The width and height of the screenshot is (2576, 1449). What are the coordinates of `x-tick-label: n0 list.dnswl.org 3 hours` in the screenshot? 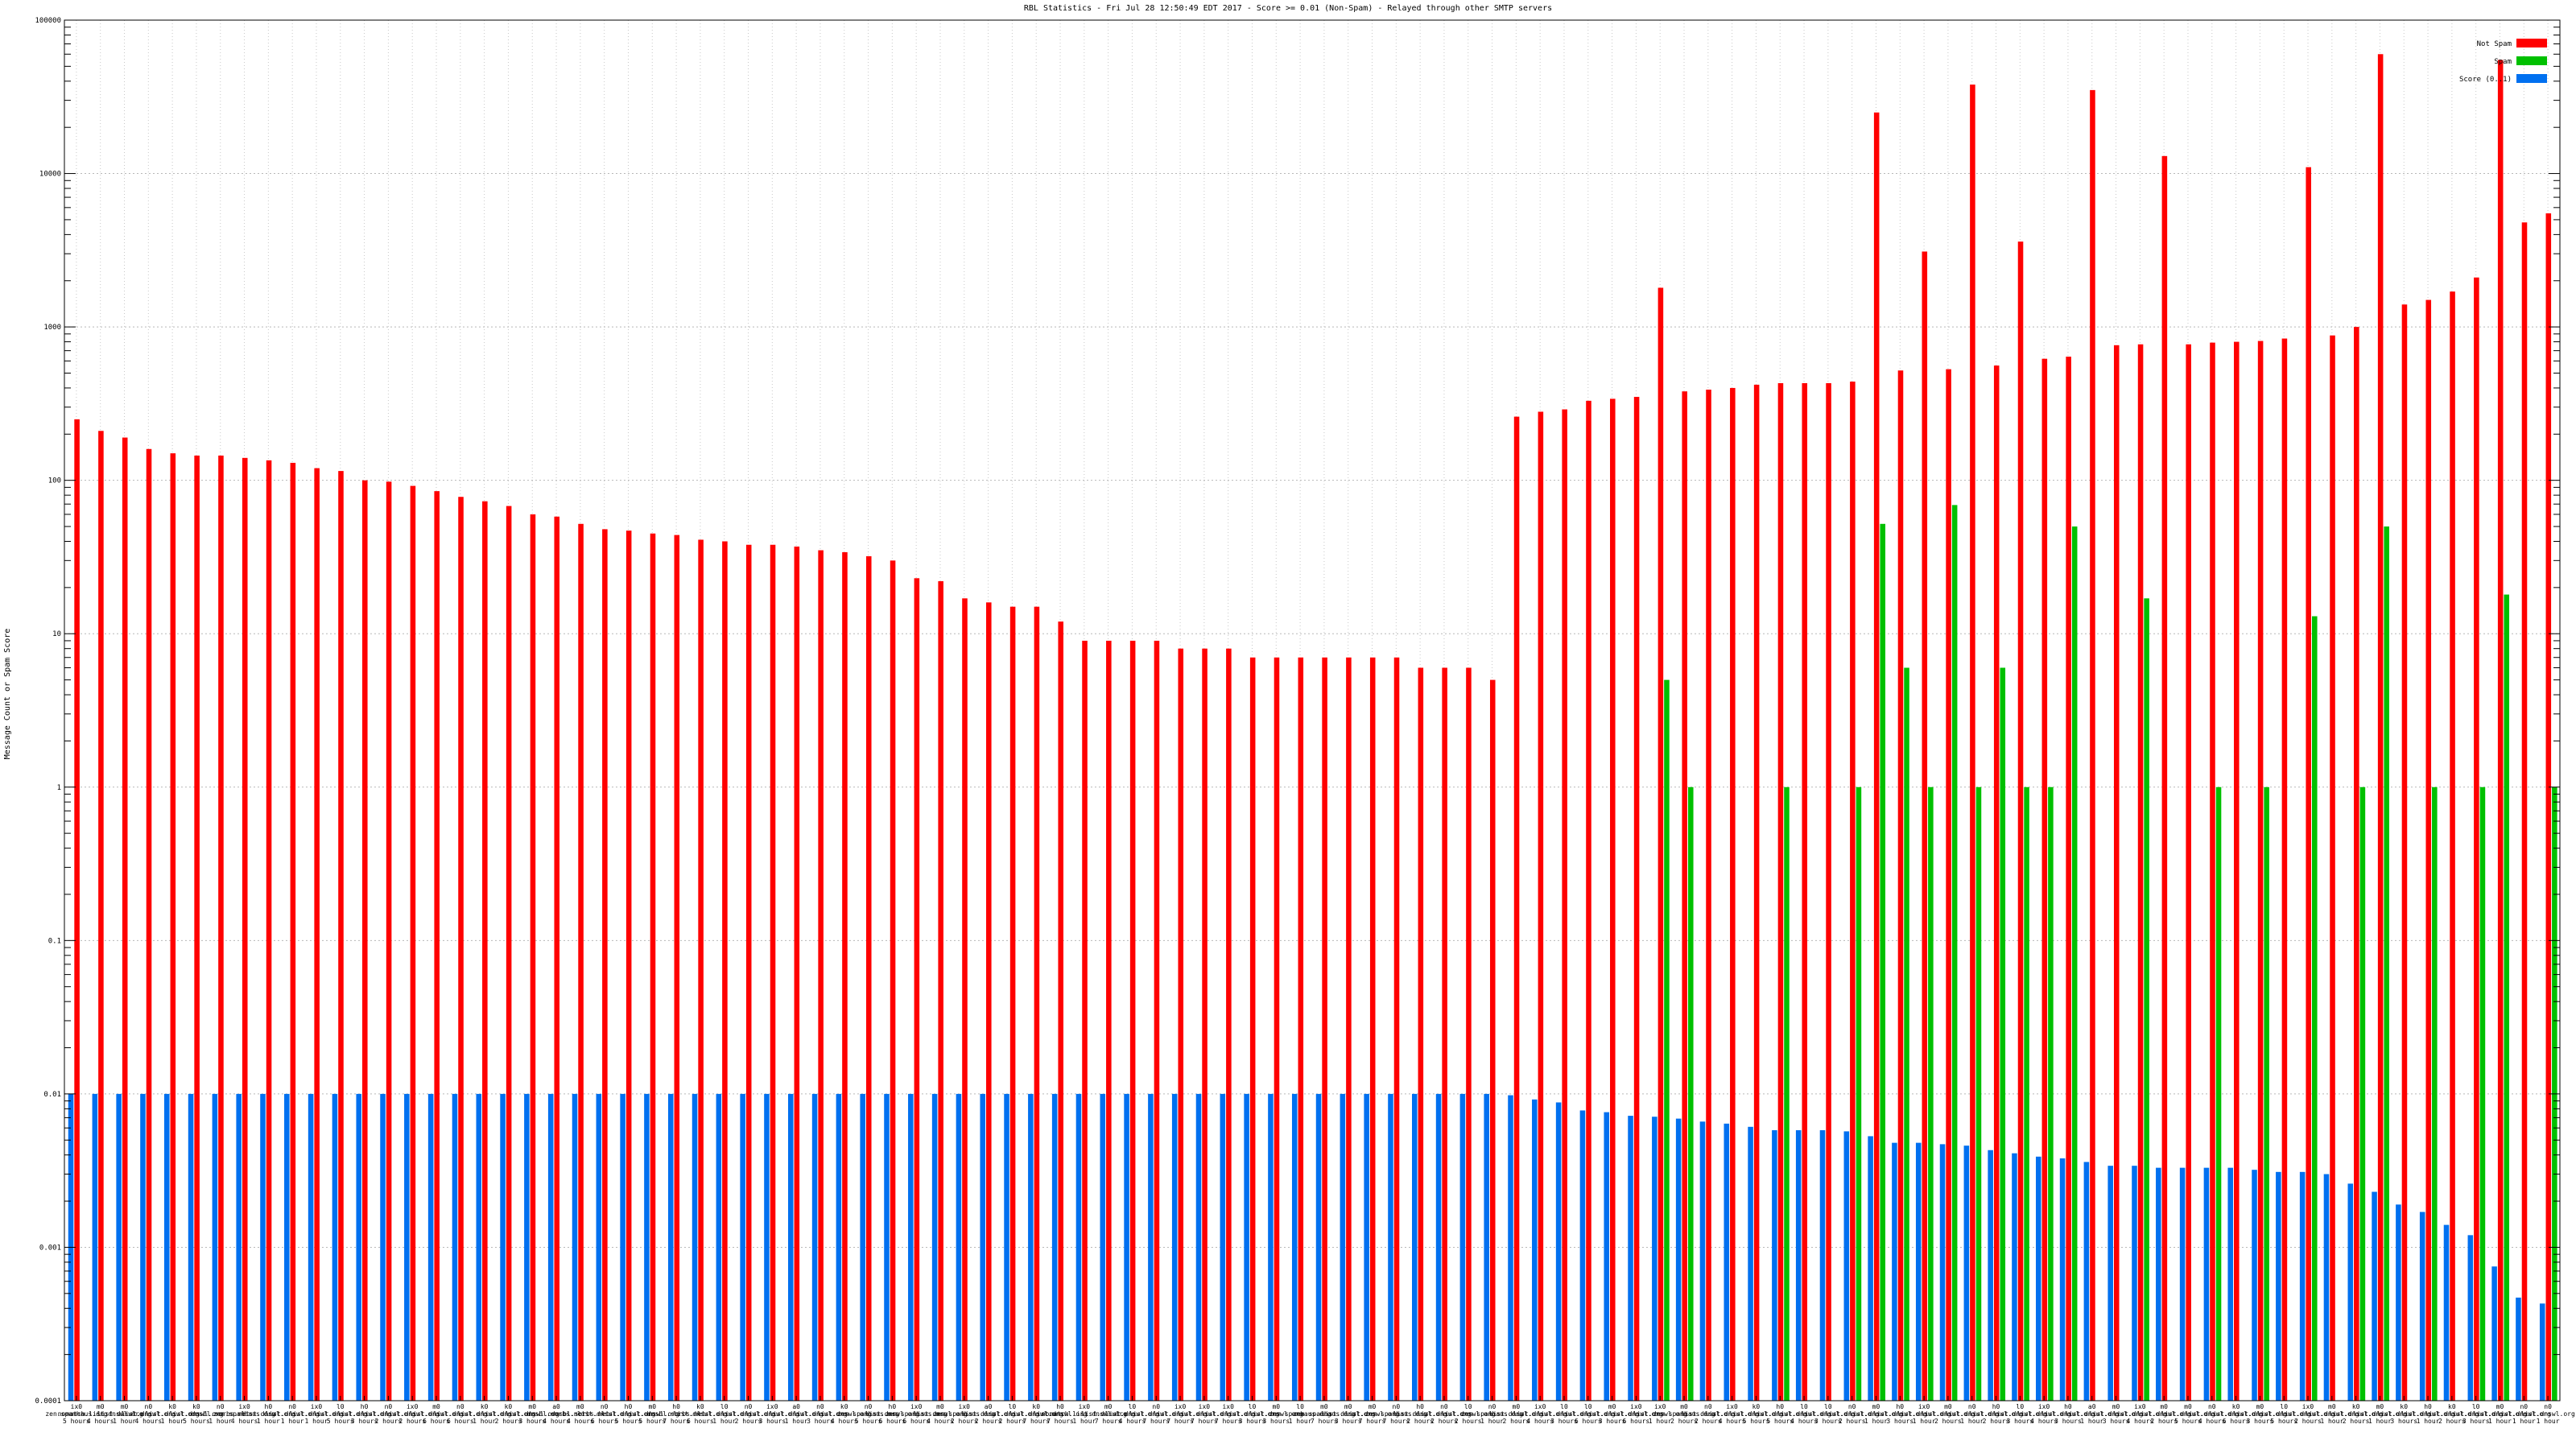 It's located at (820, 1414).